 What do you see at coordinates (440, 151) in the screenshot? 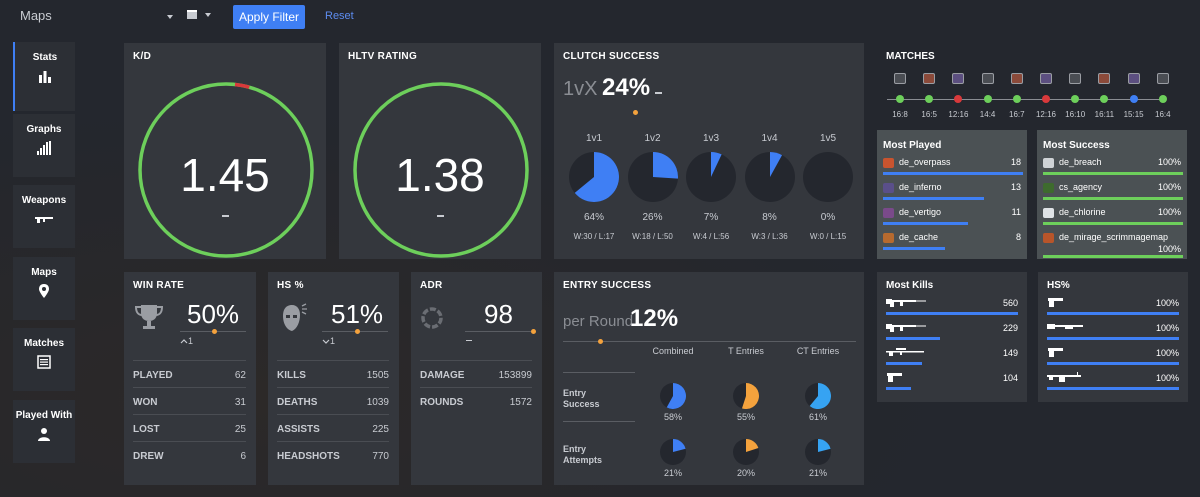
I see `hltv-card: HLTV RATING 1.38` at bounding box center [440, 151].